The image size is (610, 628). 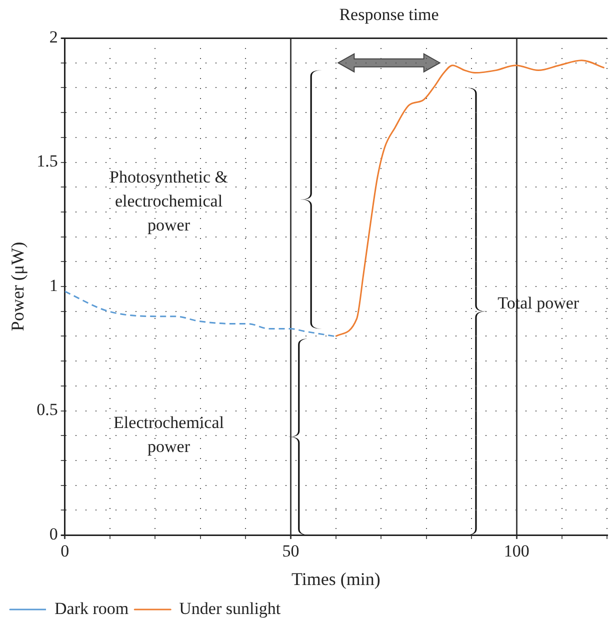 I want to click on y-tick-label: 1.5, so click(x=47, y=161).